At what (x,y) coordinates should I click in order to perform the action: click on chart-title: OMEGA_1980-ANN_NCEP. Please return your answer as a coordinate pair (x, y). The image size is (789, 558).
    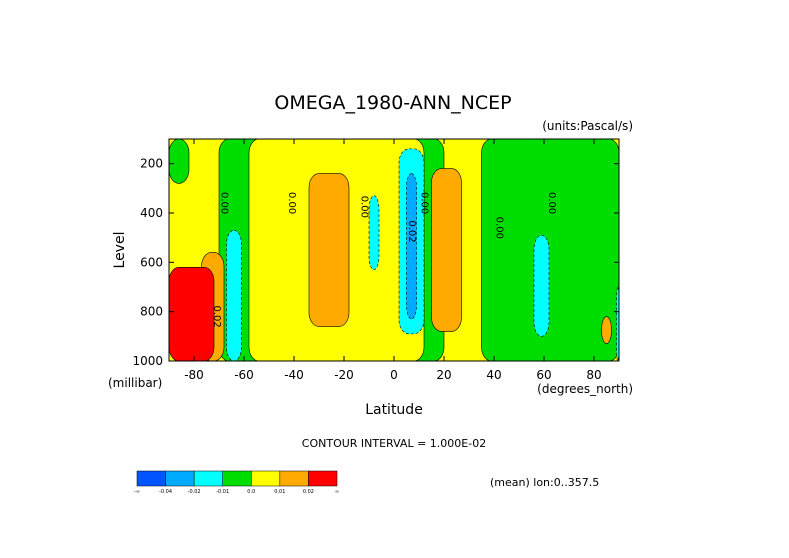
    Looking at the image, I should click on (392, 103).